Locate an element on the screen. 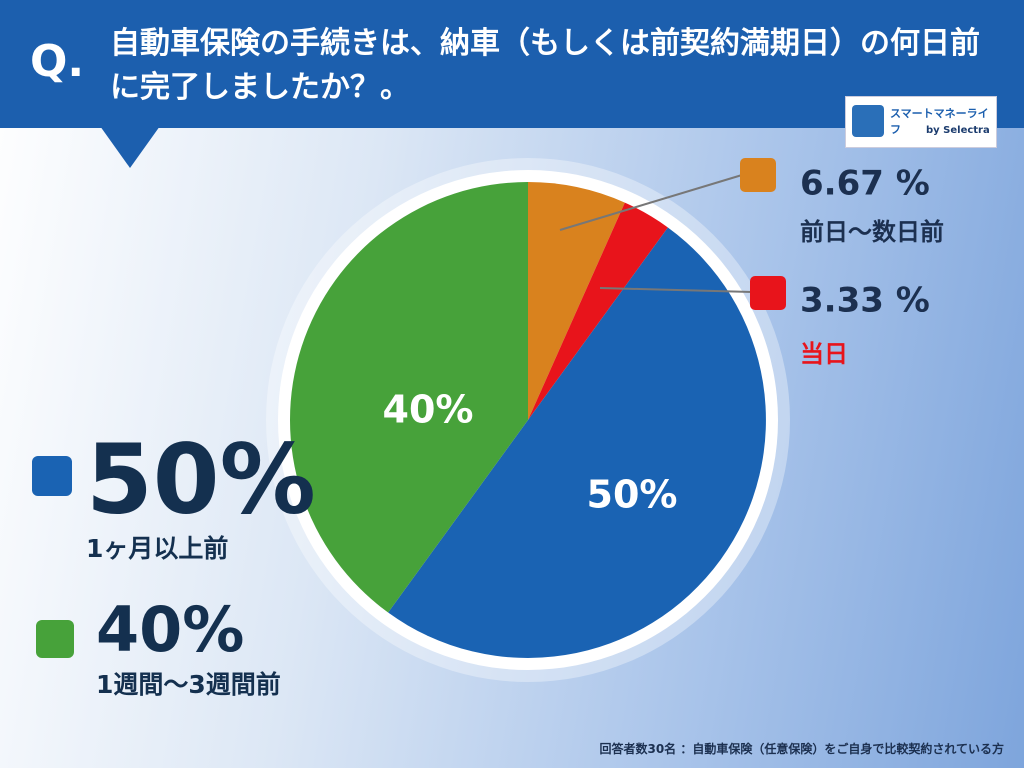 Image resolution: width=1024 pixels, height=768 pixels. legend-label: 1週間〜3週間前 is located at coordinates (188, 684).